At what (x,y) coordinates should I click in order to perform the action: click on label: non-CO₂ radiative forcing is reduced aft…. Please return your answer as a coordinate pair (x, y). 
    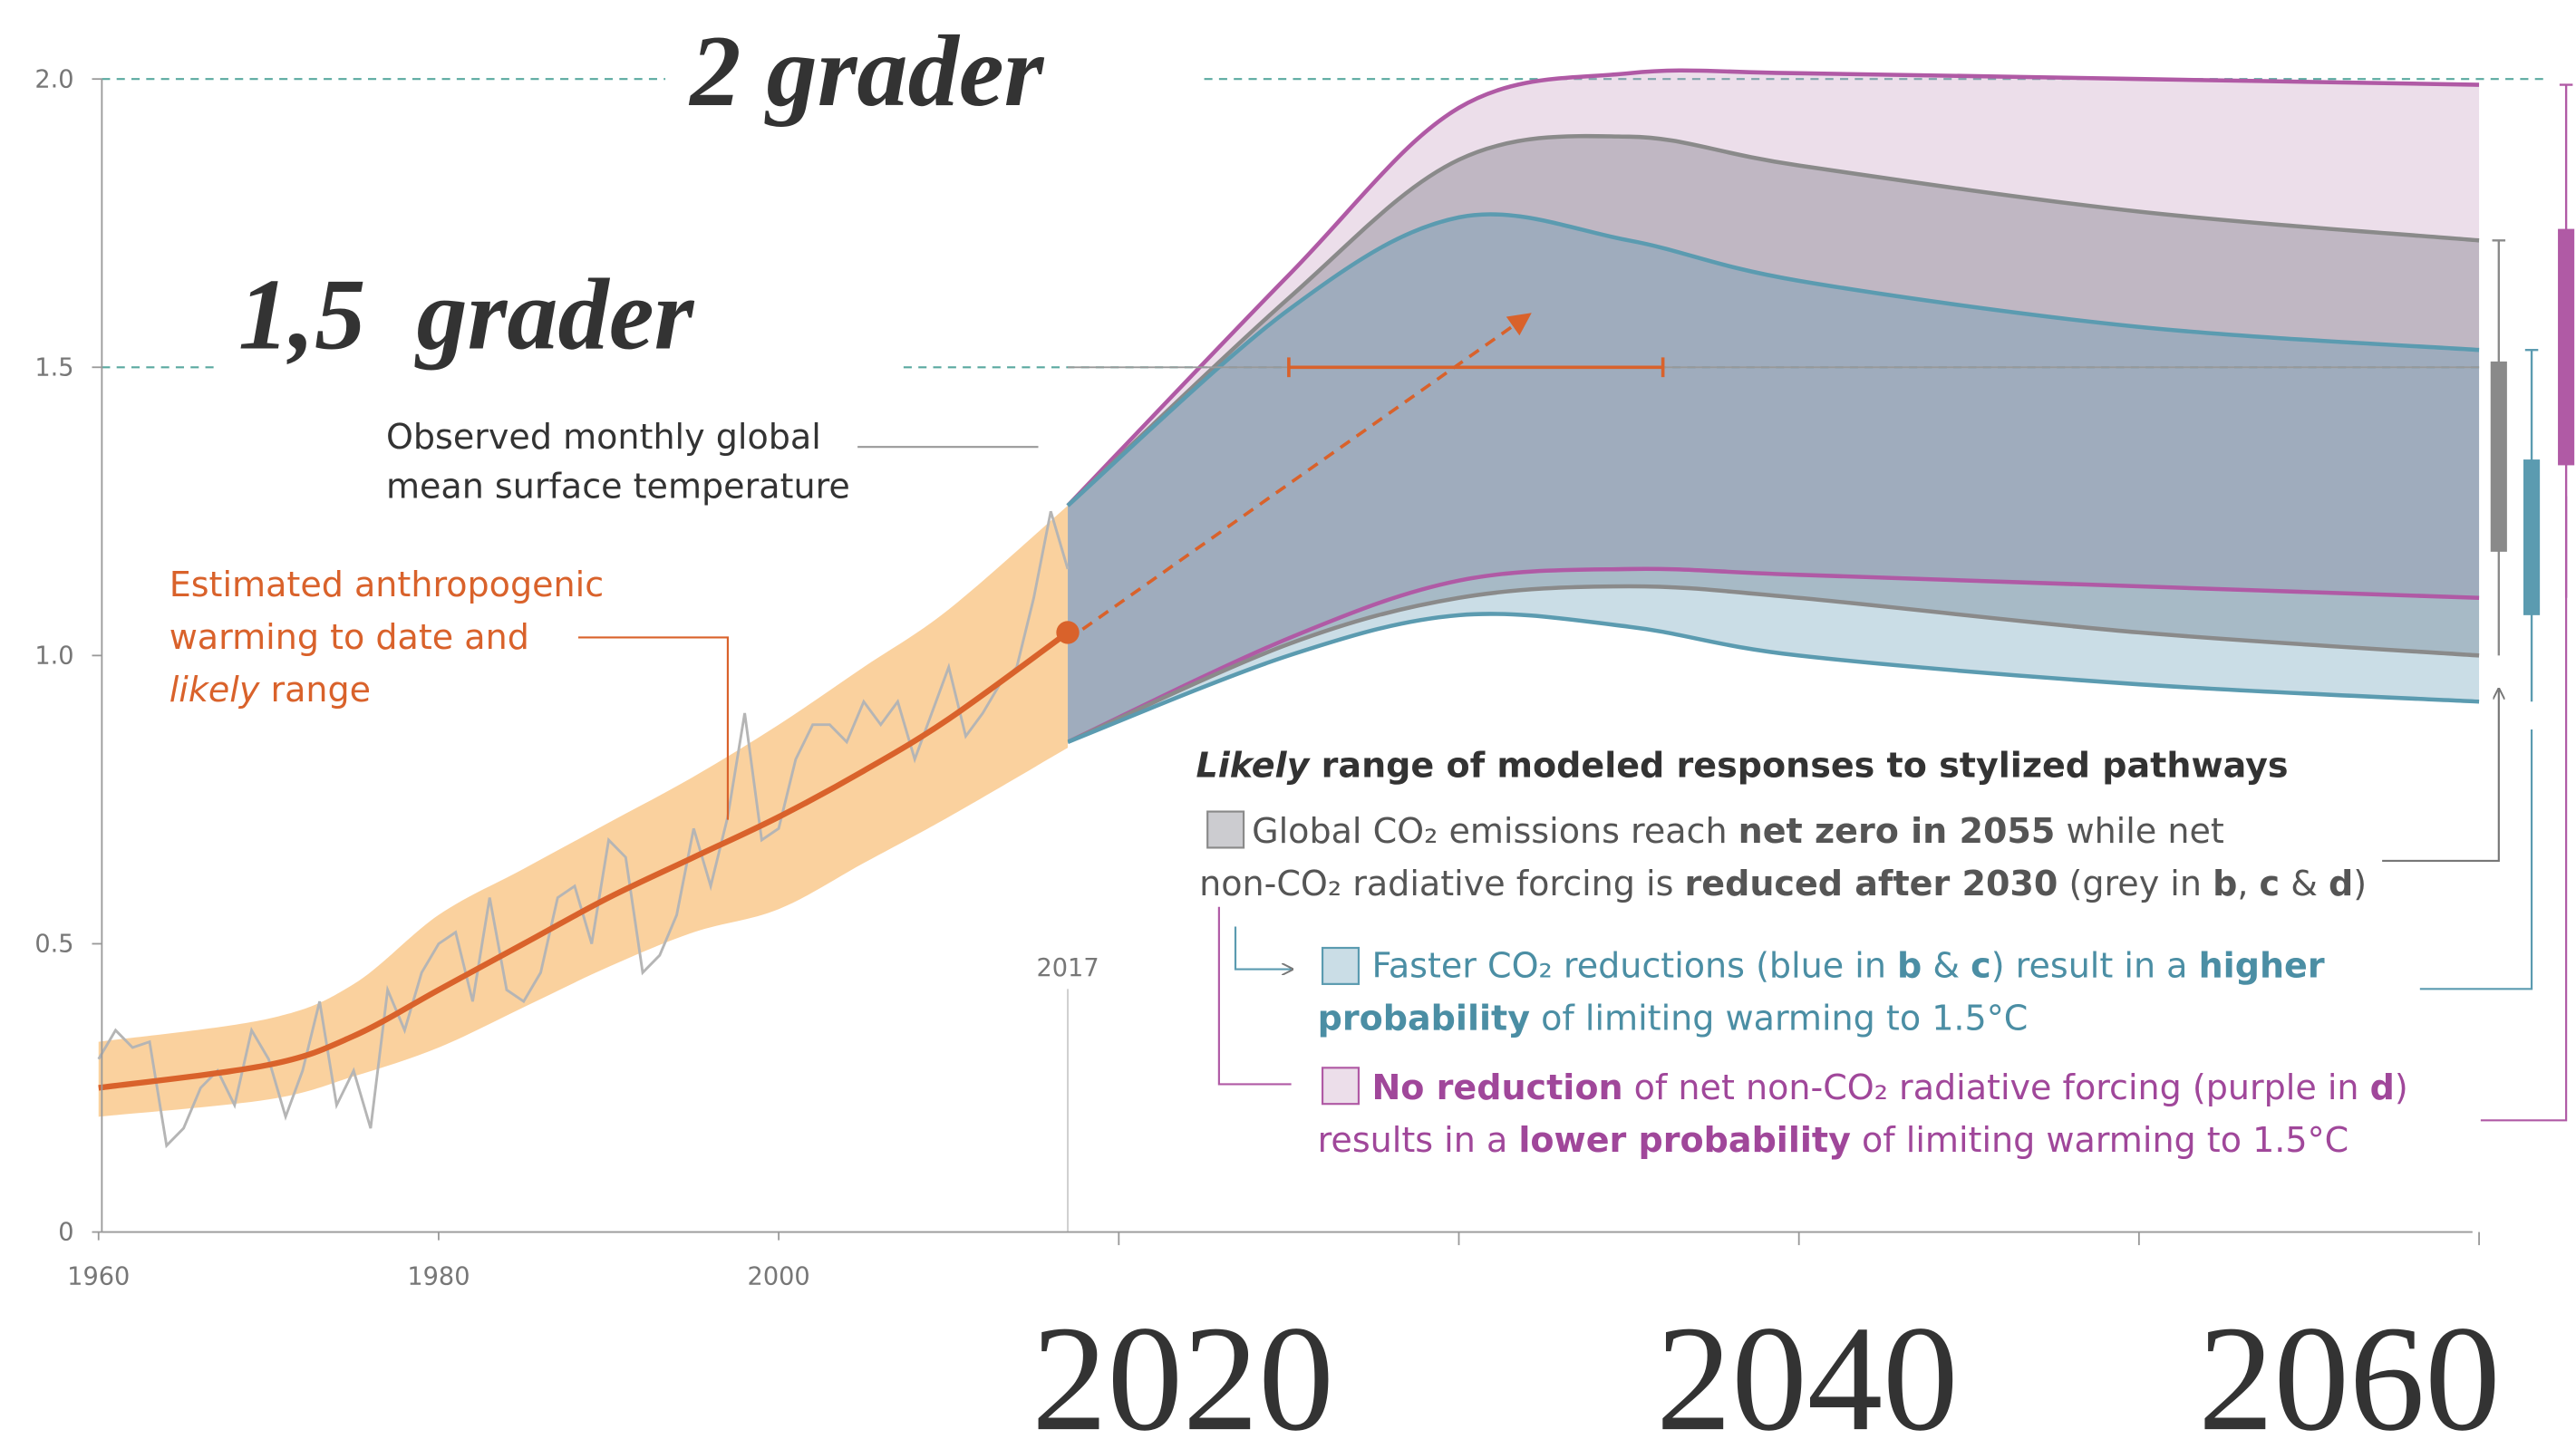
    Looking at the image, I should click on (1783, 883).